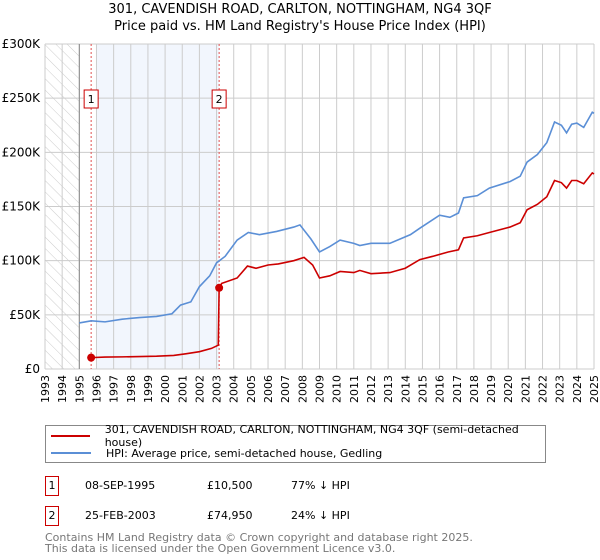 The width and height of the screenshot is (600, 560). What do you see at coordinates (22, 152) in the screenshot?
I see `y-tick-label: £200K` at bounding box center [22, 152].